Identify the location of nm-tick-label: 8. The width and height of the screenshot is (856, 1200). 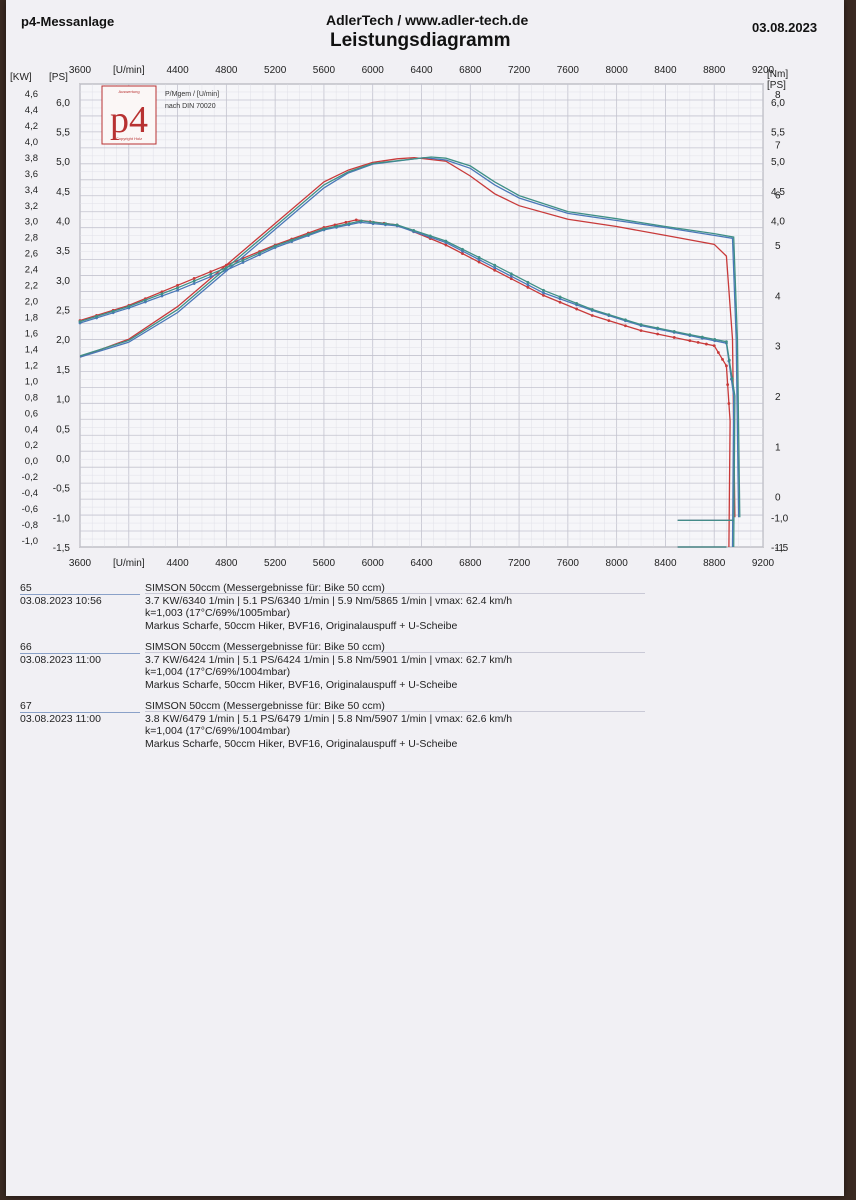
(778, 95).